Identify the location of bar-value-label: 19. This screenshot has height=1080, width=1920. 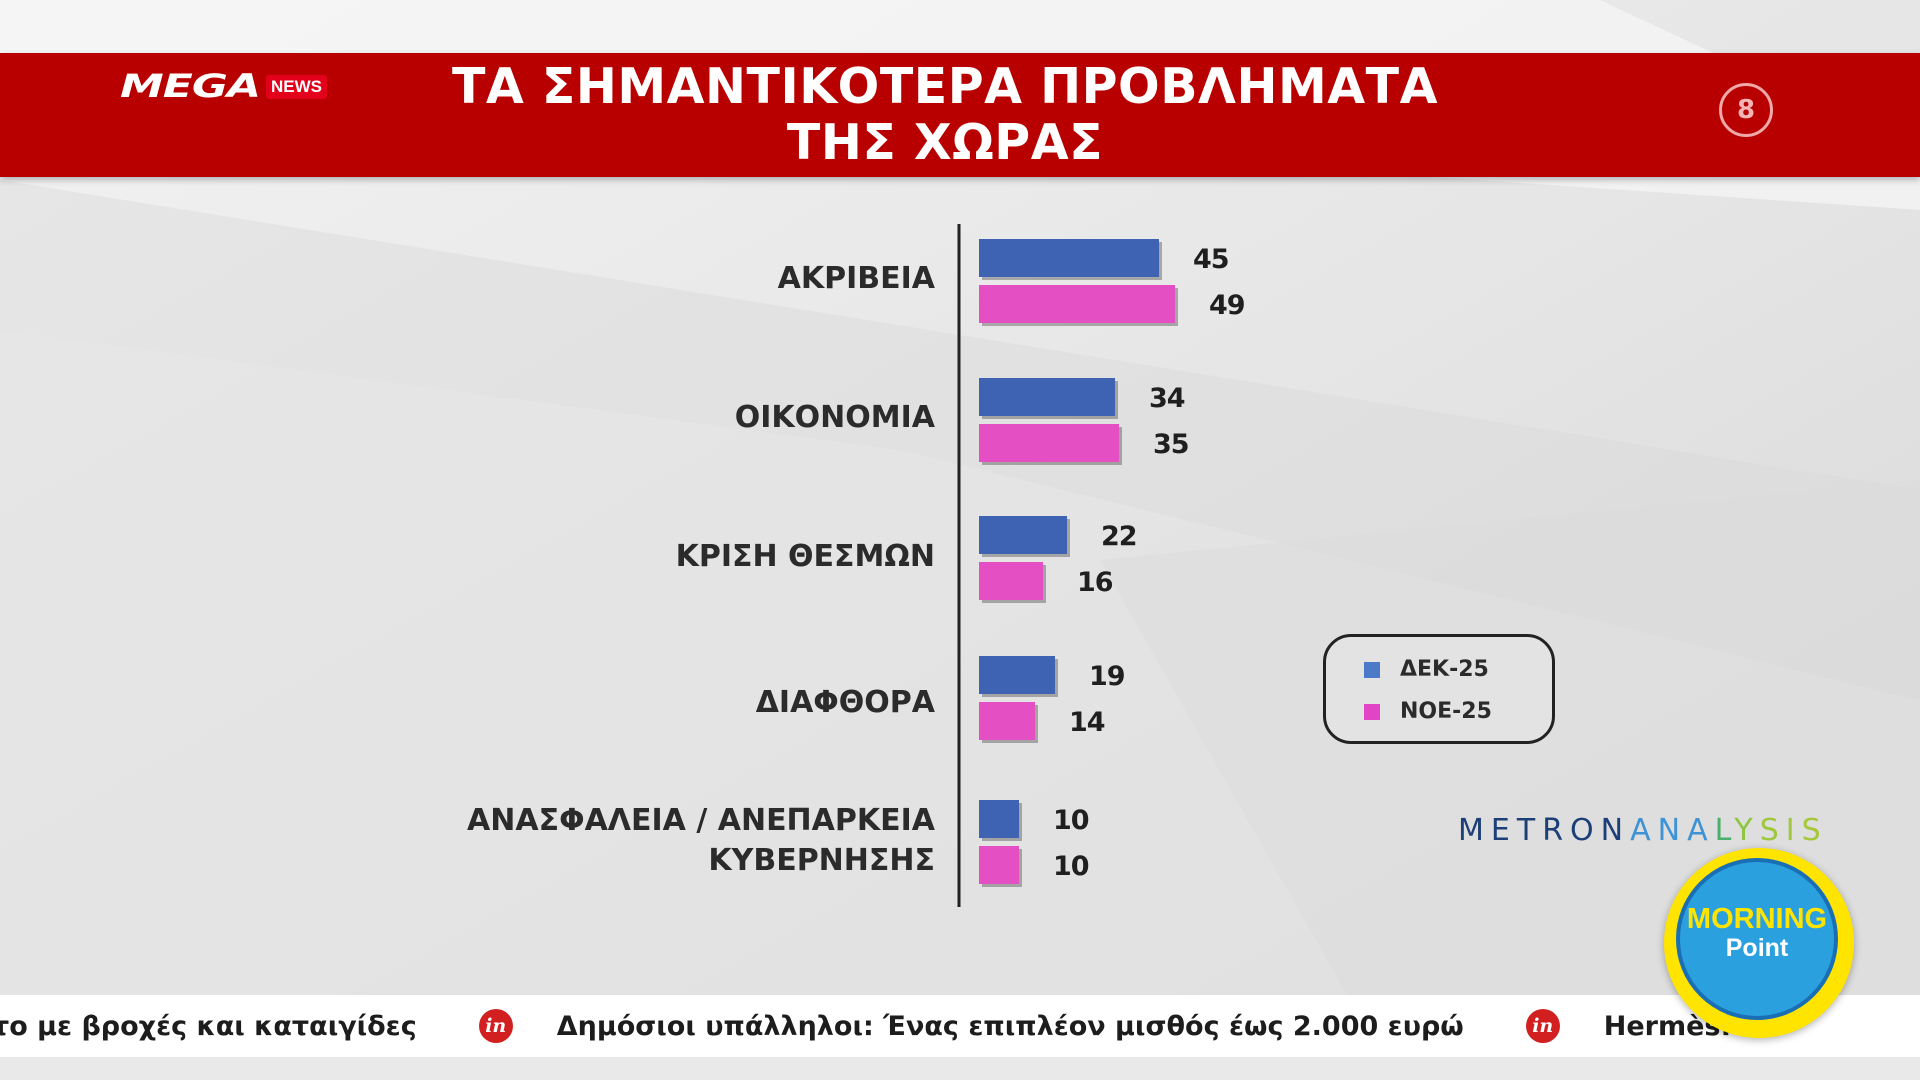
(1107, 676).